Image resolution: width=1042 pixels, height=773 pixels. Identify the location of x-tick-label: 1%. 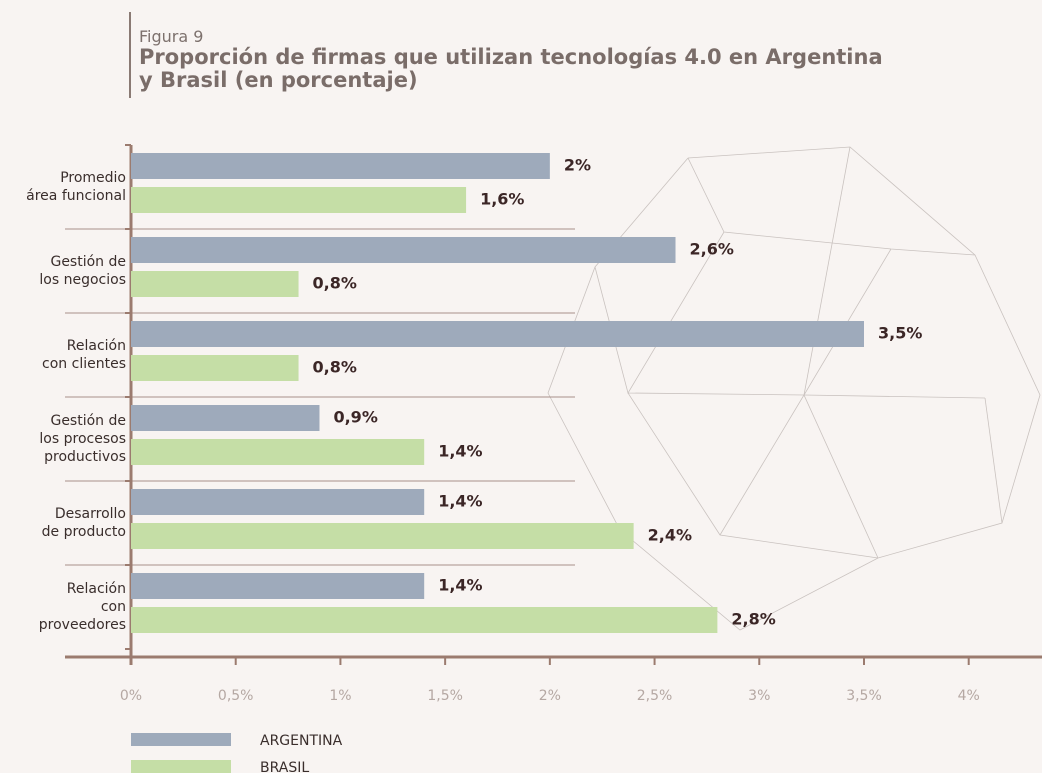
(340, 696).